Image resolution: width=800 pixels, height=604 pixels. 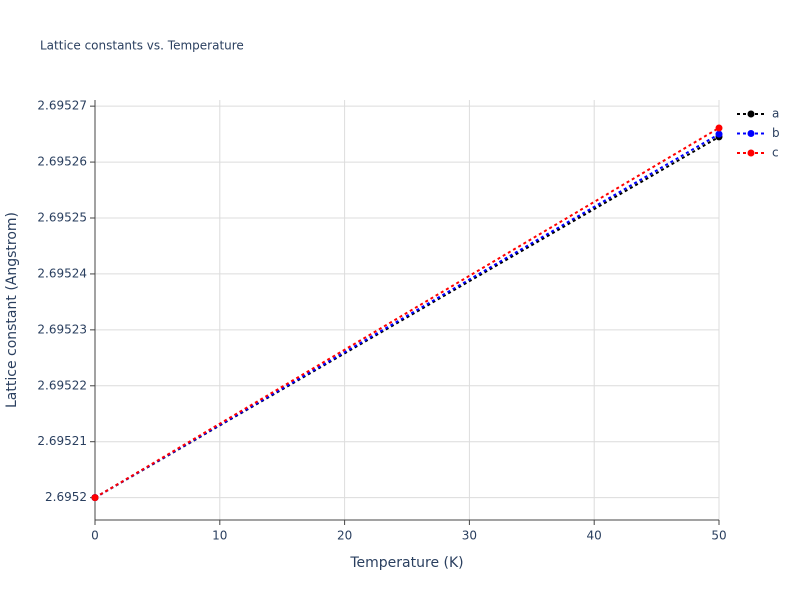 I want to click on y-tick-label: 2.69521, so click(x=62, y=441).